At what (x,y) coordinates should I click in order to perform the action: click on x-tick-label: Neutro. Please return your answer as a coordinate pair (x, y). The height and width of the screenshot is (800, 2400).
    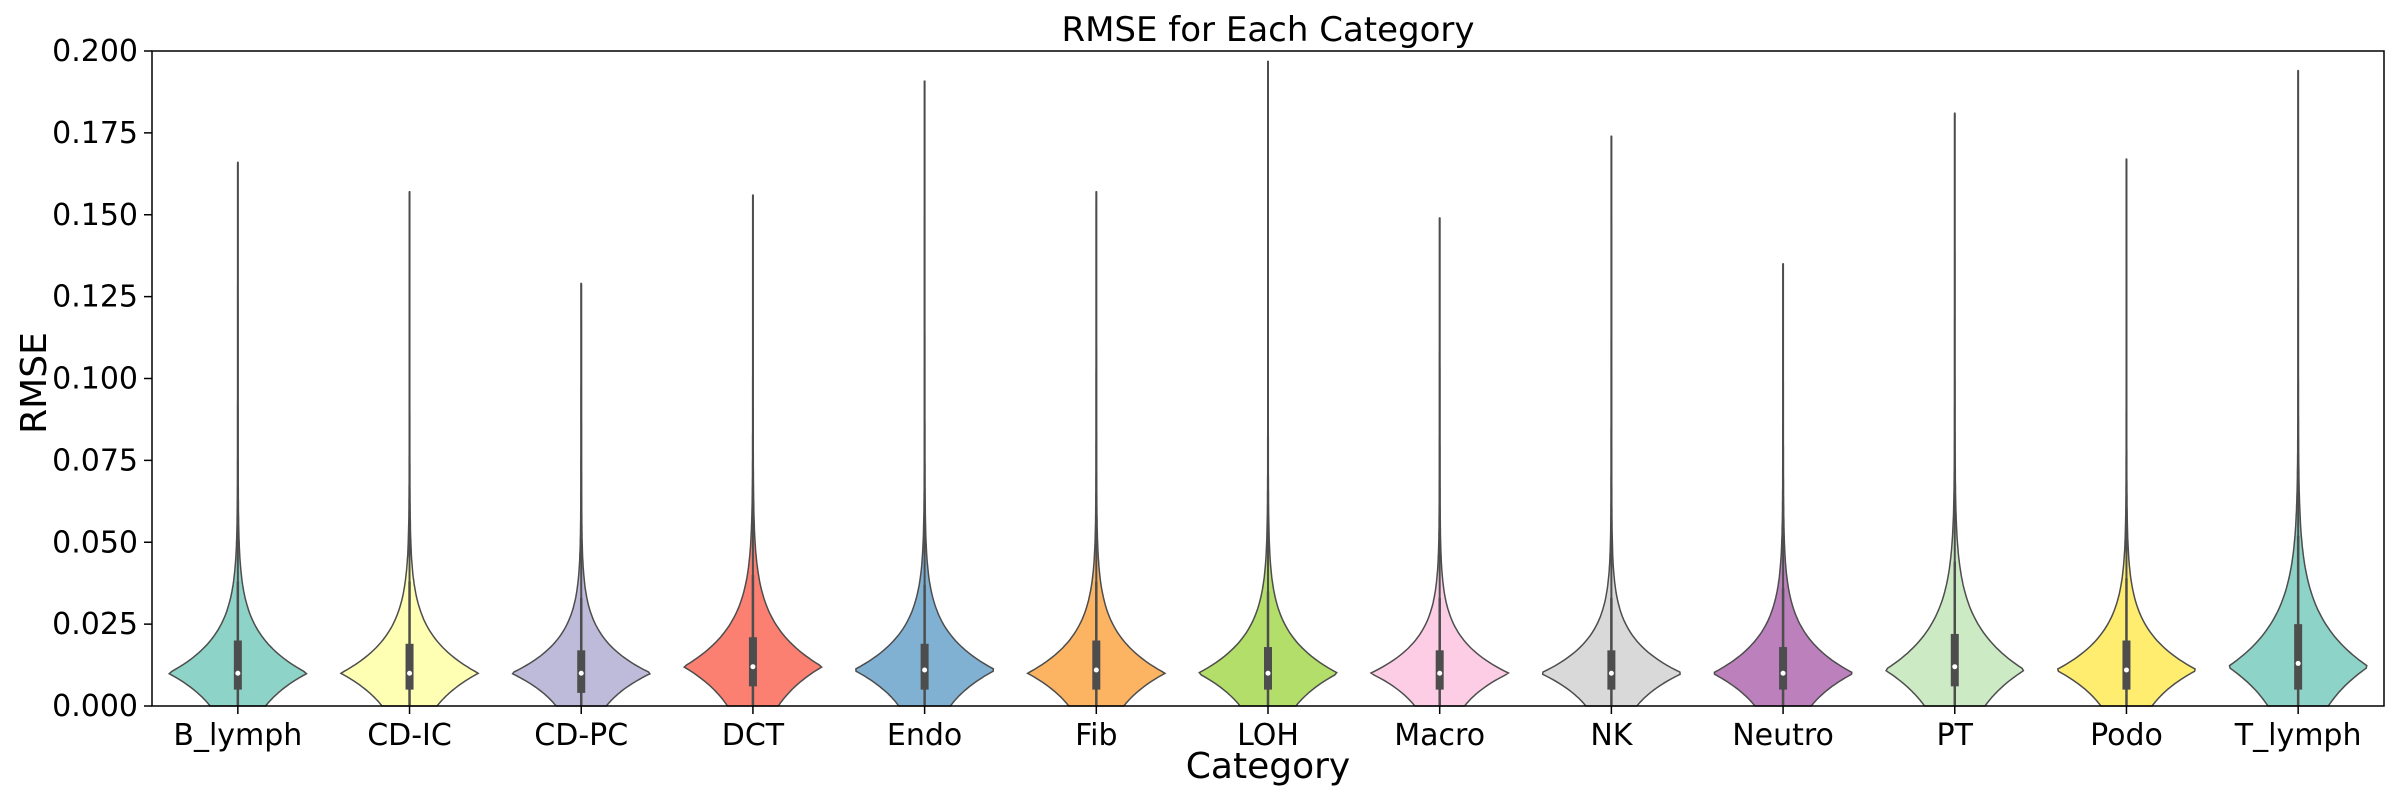
    Looking at the image, I should click on (1783, 735).